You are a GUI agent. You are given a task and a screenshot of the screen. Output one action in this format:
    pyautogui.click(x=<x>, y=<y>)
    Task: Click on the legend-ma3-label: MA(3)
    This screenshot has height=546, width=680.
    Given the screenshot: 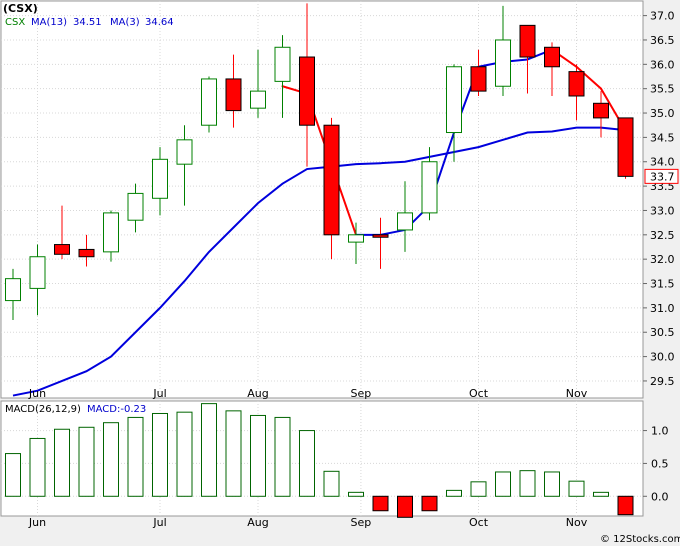 What is the action you would take?
    pyautogui.click(x=125, y=22)
    